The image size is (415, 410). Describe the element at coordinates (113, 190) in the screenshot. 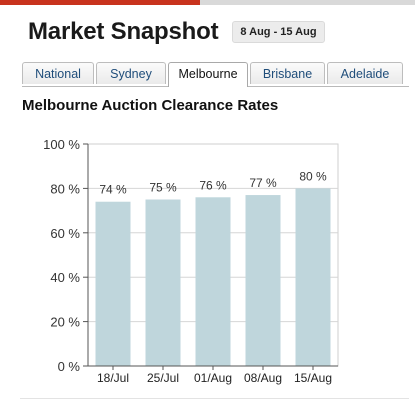

I see `data-label: 74 %` at that location.